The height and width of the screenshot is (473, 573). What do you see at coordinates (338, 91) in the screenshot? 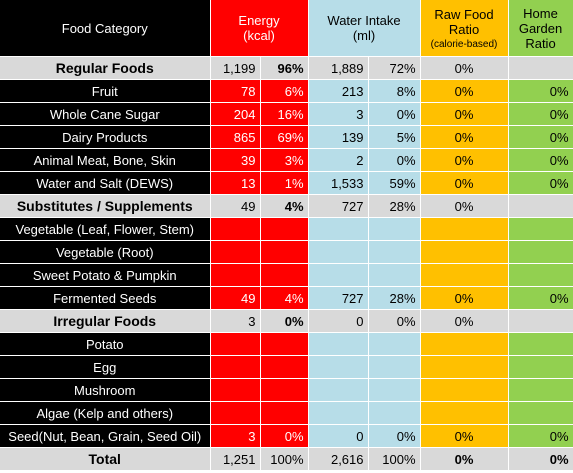
I see `water-value: 213` at bounding box center [338, 91].